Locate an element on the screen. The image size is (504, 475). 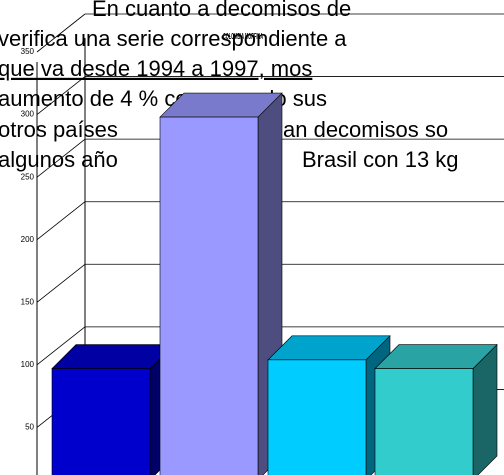
chart-title: COLOMBIA MORFINA is located at coordinates (243, 36).